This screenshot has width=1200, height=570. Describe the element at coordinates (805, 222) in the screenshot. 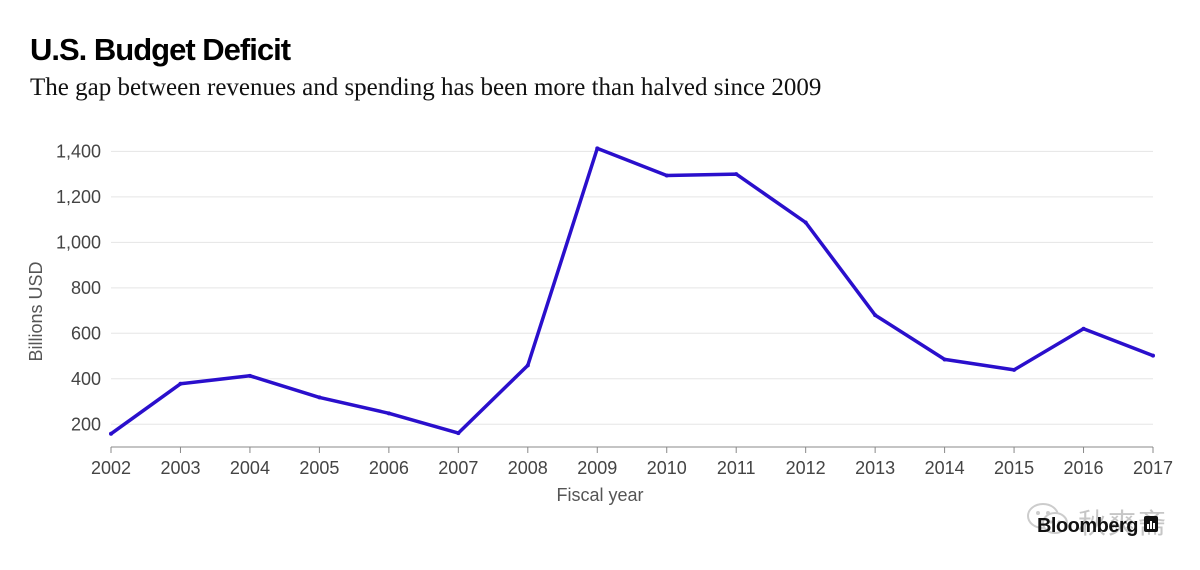

I see `data-point-2012` at that location.